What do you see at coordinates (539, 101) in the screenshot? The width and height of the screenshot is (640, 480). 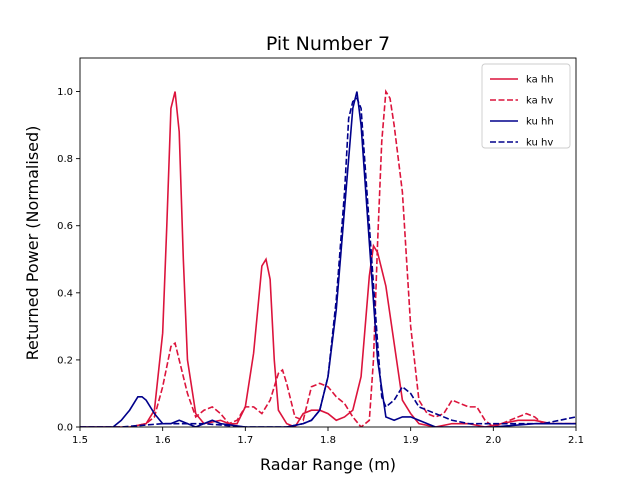 I see `legend-label: ka hv` at bounding box center [539, 101].